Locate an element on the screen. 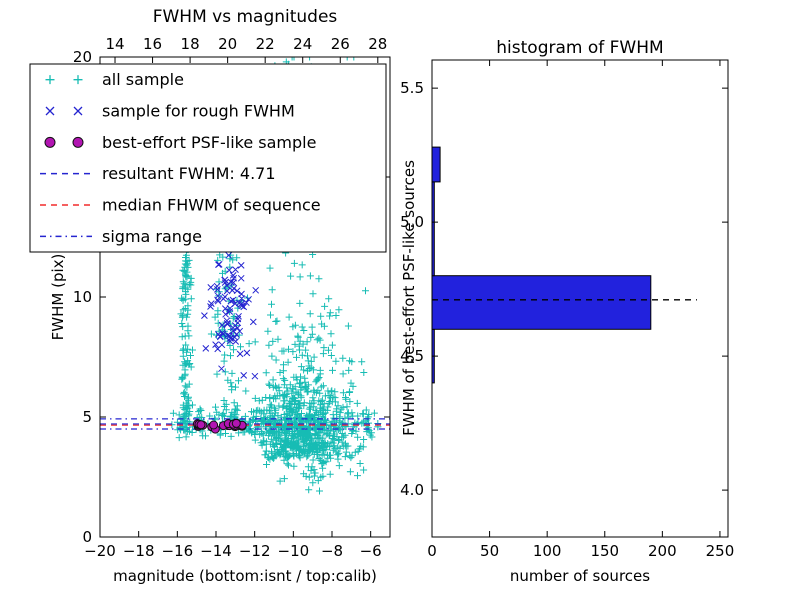  right-plot-ylabel: FWHM of best-effort PSF-like sources is located at coordinates (409, 298).